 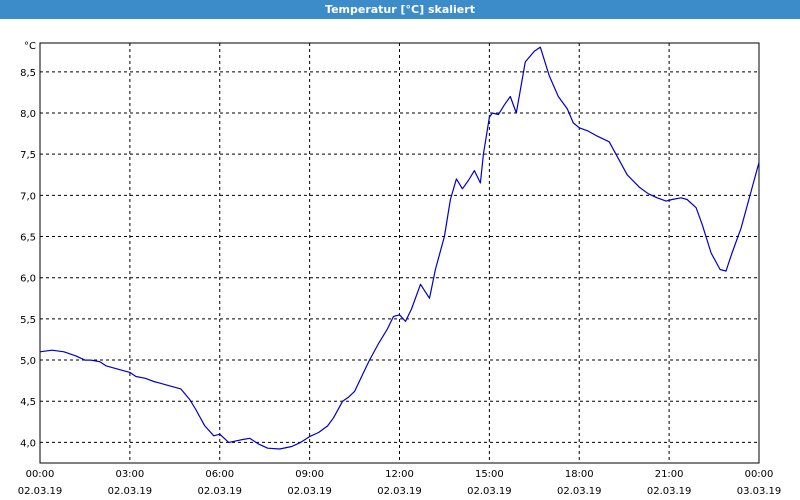 I want to click on chart-title-bar: Temperatur [°C] skaliert, so click(x=400, y=9).